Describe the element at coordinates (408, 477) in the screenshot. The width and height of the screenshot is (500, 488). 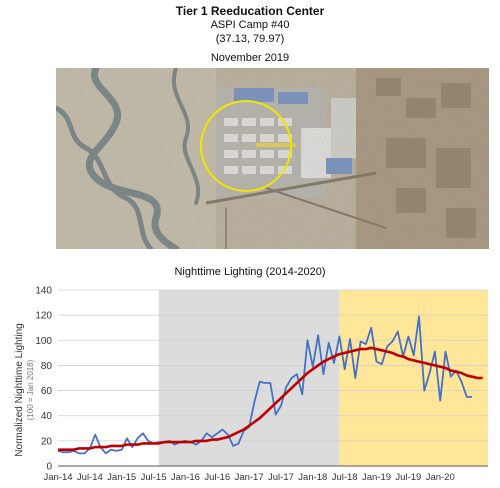
I see `x-tick-label: Jul-19` at that location.